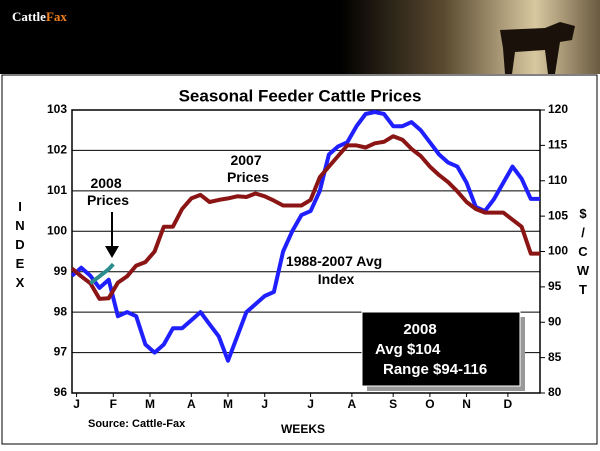  What do you see at coordinates (108, 191) in the screenshot?
I see `annotation-2008: 2008 Prices` at bounding box center [108, 191].